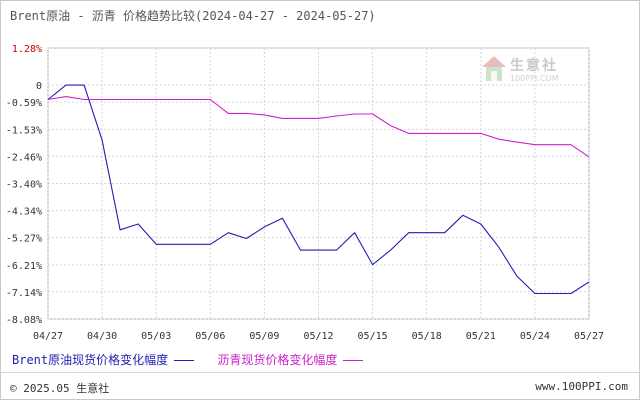 The width and height of the screenshot is (640, 400). Describe the element at coordinates (534, 78) in the screenshot. I see `watermark-site: 100PPI.COM` at that location.